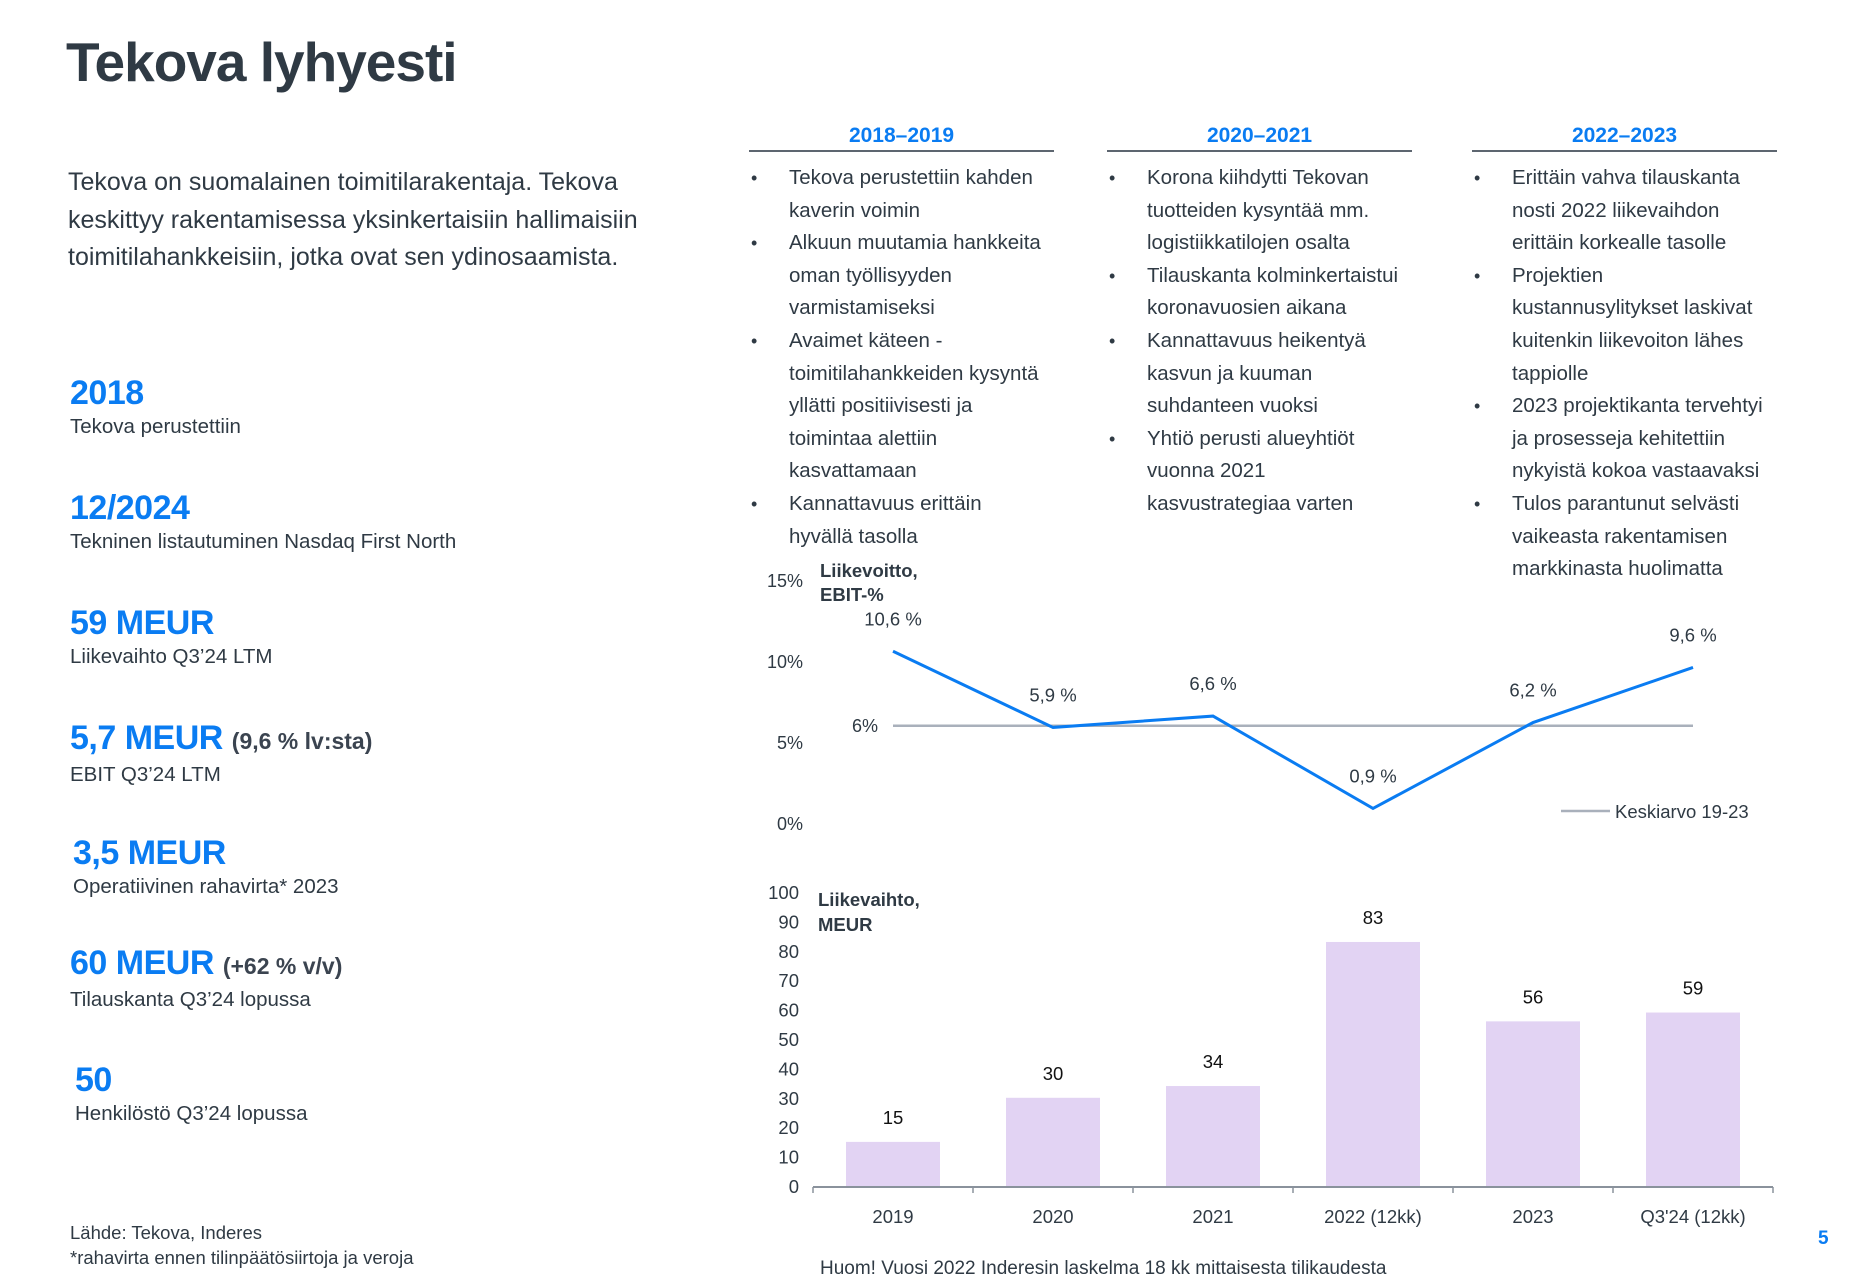 This screenshot has height=1285, width=1861. I want to click on stat-ebit: 5,7 MEUR (9,6 % lv:sta) EBIT Q3’24 LTM, so click(221, 753).